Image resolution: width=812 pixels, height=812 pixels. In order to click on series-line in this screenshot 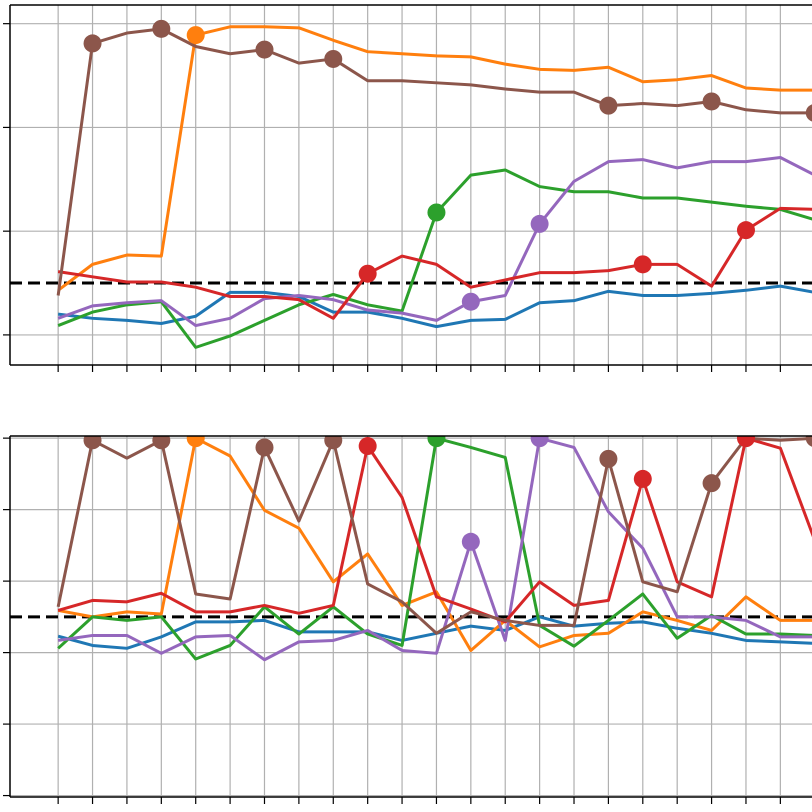, I will do `click(434, 263)`.